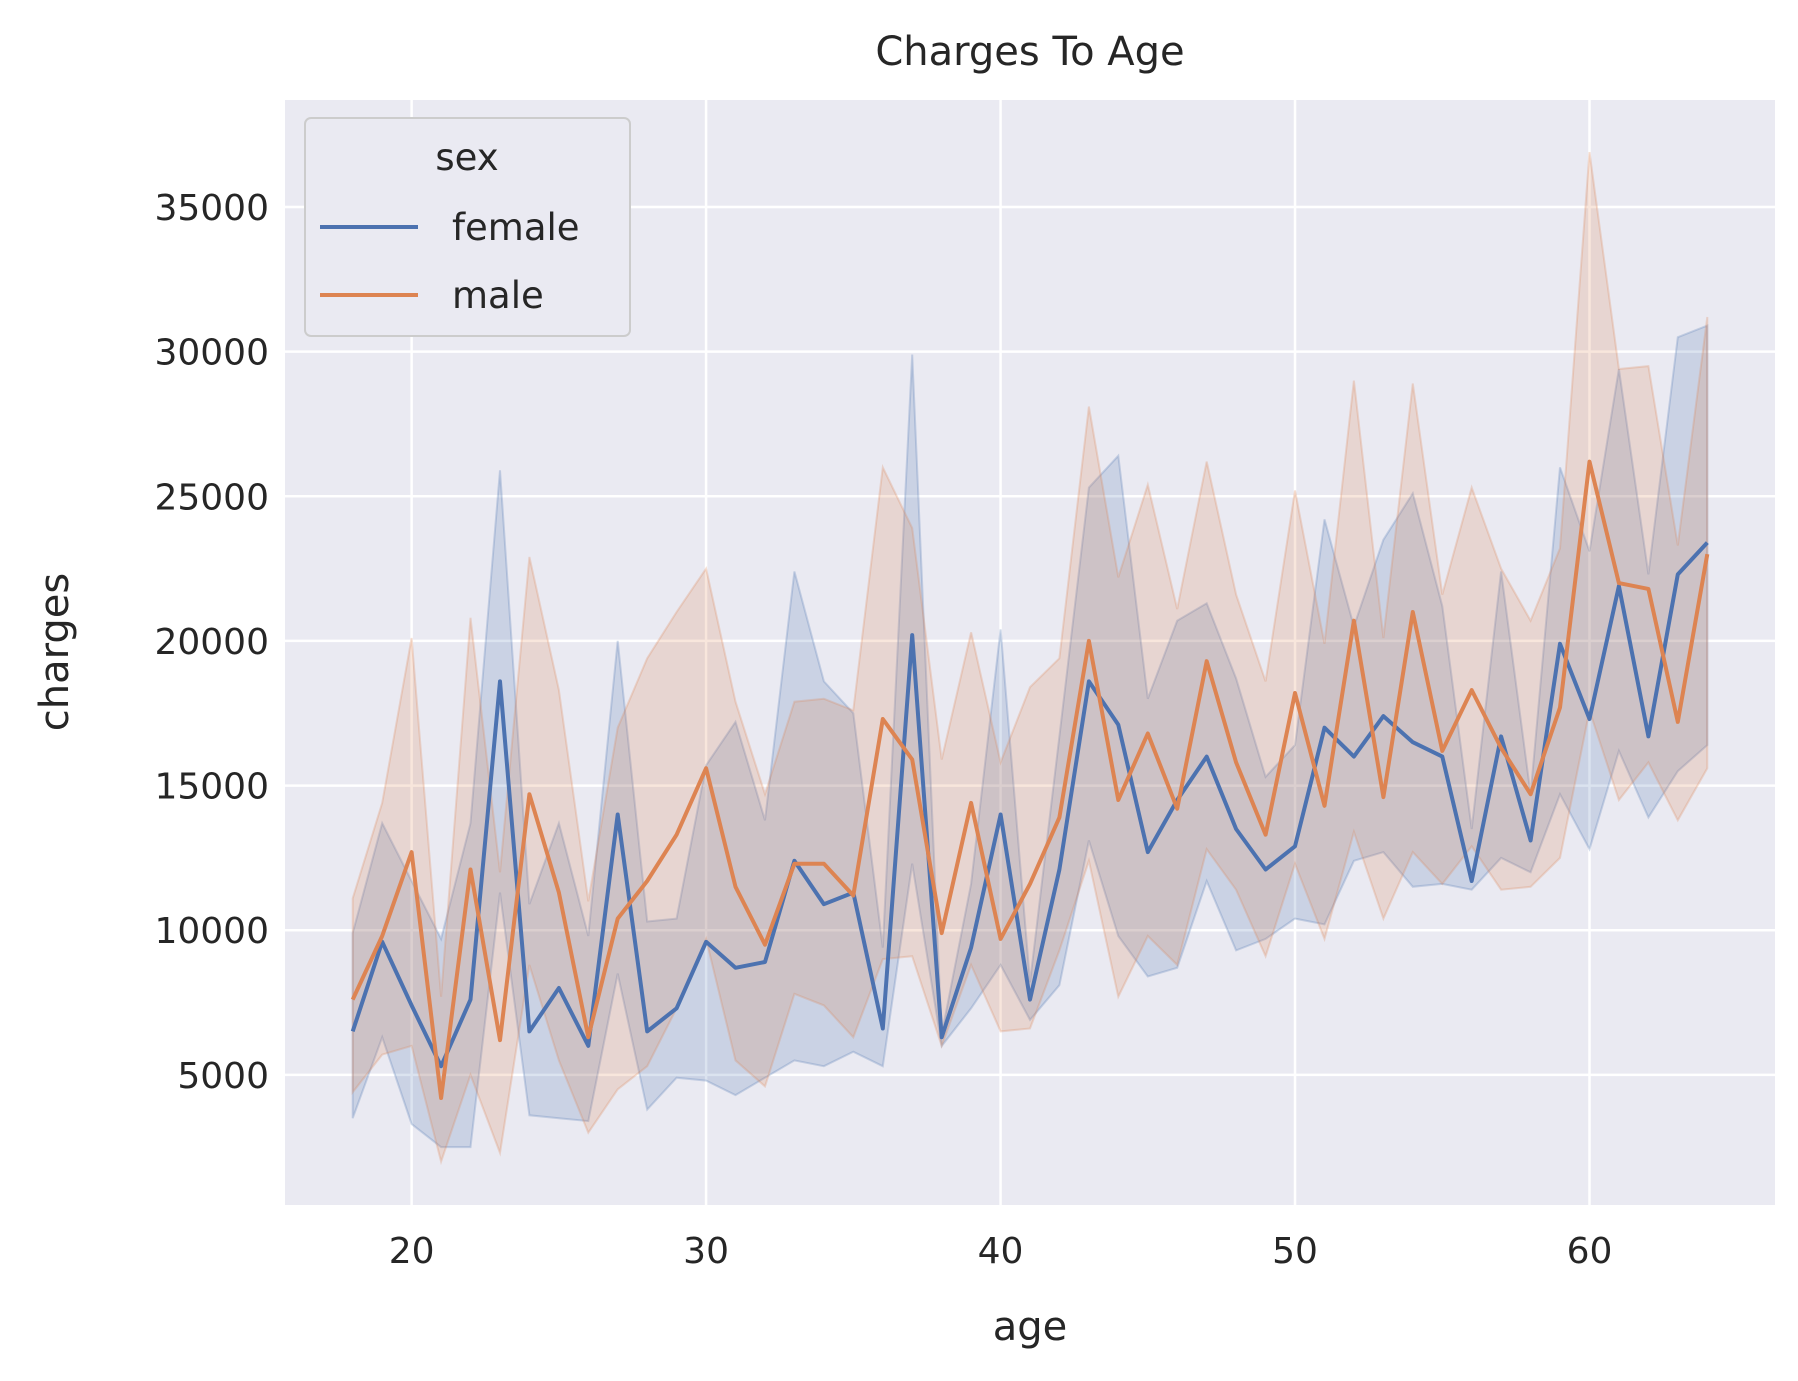  I want to click on y-tick-label: 10000, so click(211, 931).